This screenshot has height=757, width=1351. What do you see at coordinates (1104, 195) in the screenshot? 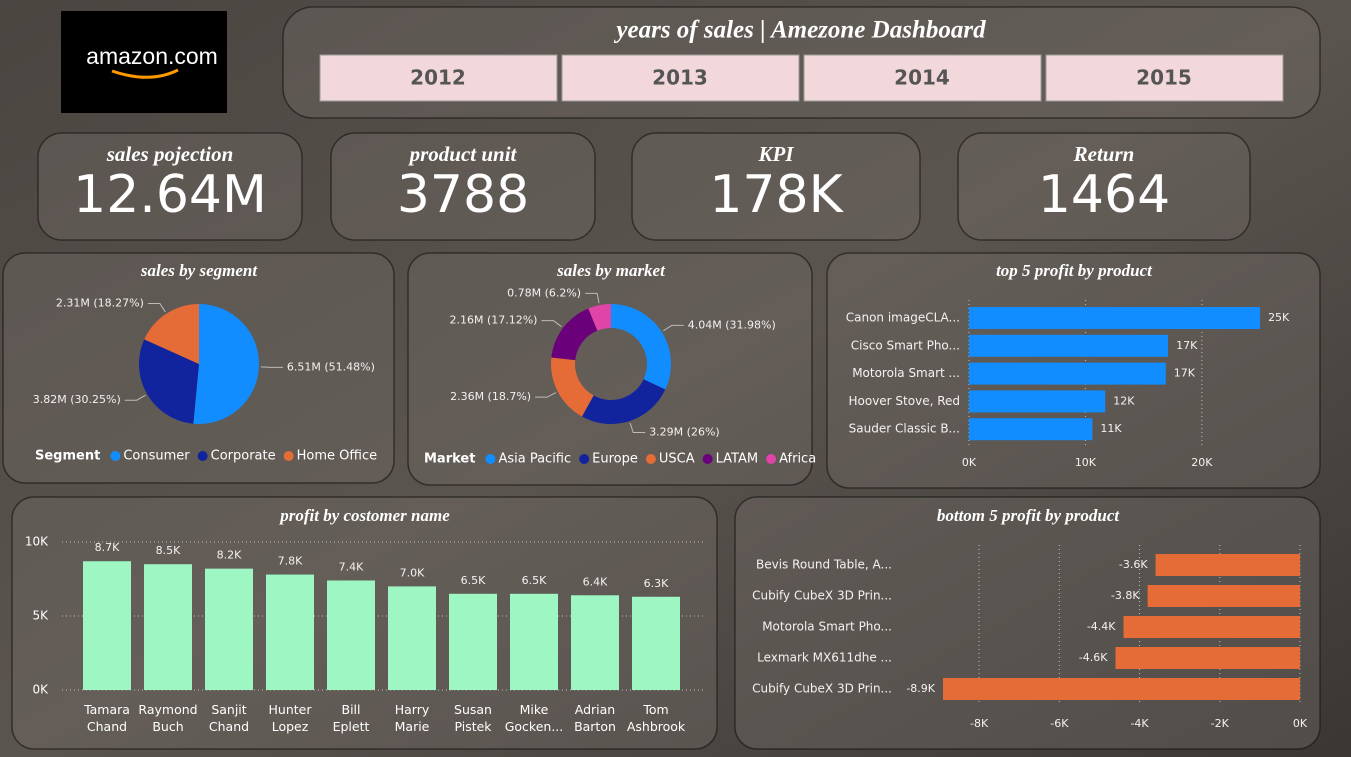
I see `kpi-value: 1464` at bounding box center [1104, 195].